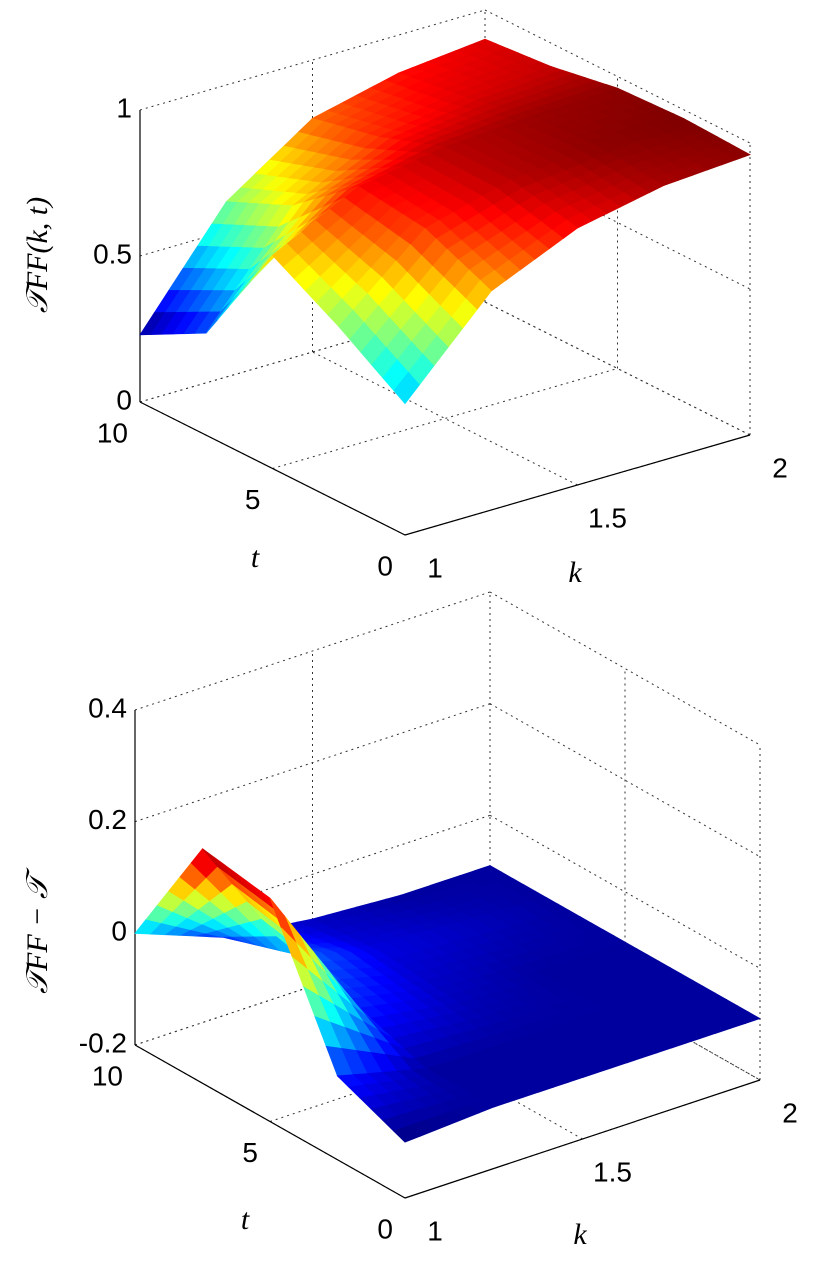  I want to click on z-tick-label: -0.2, so click(103, 1042).